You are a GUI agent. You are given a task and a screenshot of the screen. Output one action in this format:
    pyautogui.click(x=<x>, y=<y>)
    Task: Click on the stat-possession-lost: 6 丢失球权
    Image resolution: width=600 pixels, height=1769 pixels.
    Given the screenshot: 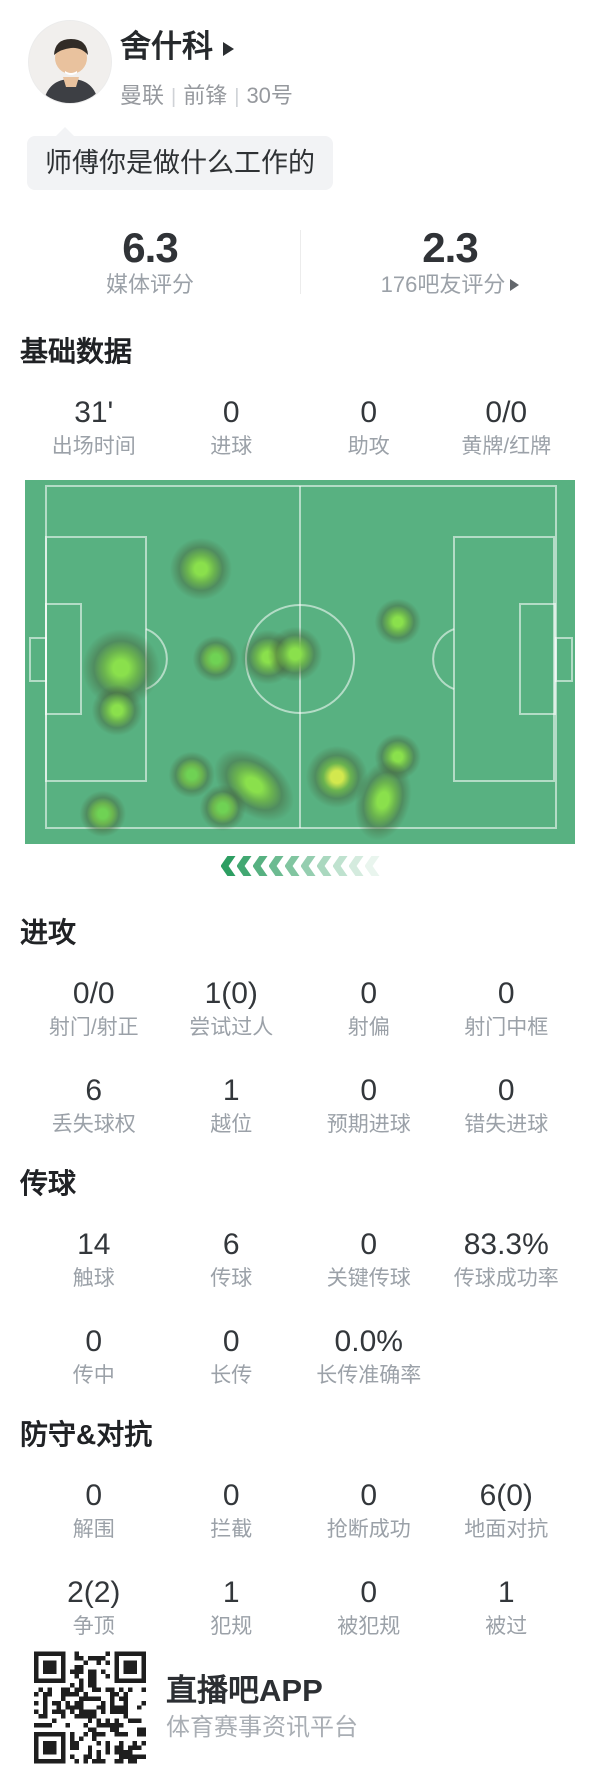 What is the action you would take?
    pyautogui.click(x=94, y=1105)
    